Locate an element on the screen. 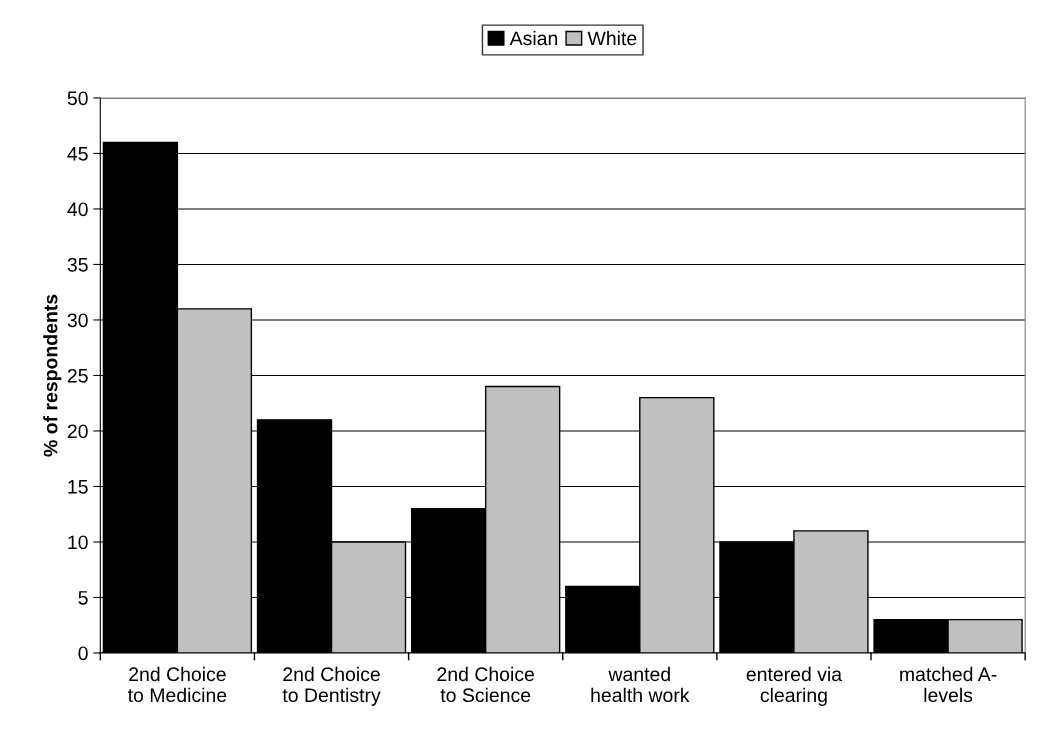 This screenshot has height=742, width=1045. x-tick-label: entered via clearing is located at coordinates (794, 686).